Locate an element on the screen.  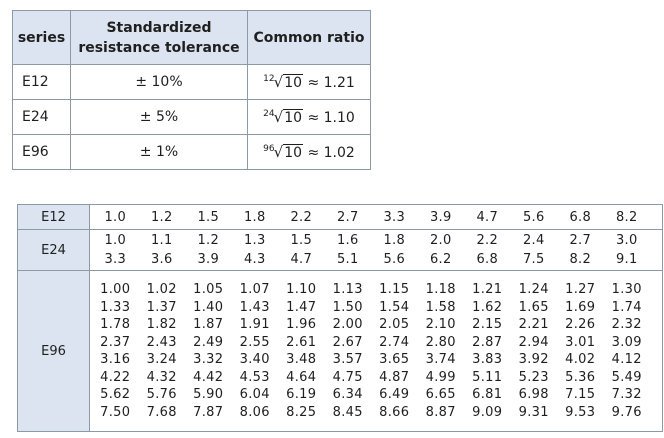
resistance-value: 7.87 is located at coordinates (208, 413).